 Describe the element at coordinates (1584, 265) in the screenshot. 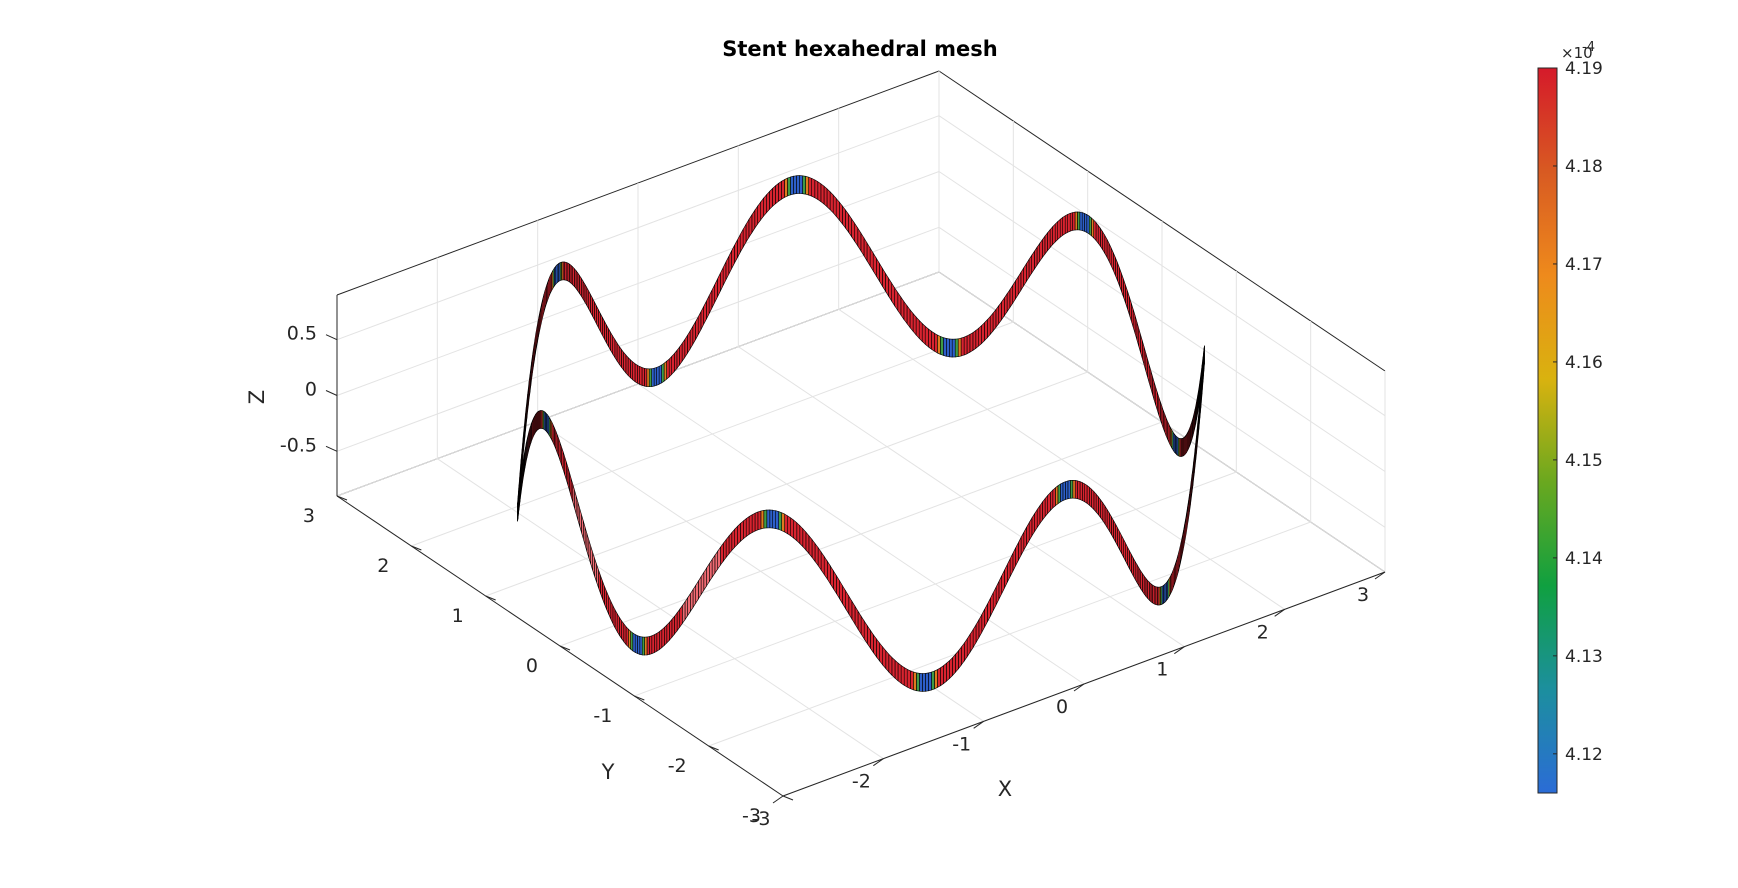

I see `colorbar-tick-label: 4.17` at that location.